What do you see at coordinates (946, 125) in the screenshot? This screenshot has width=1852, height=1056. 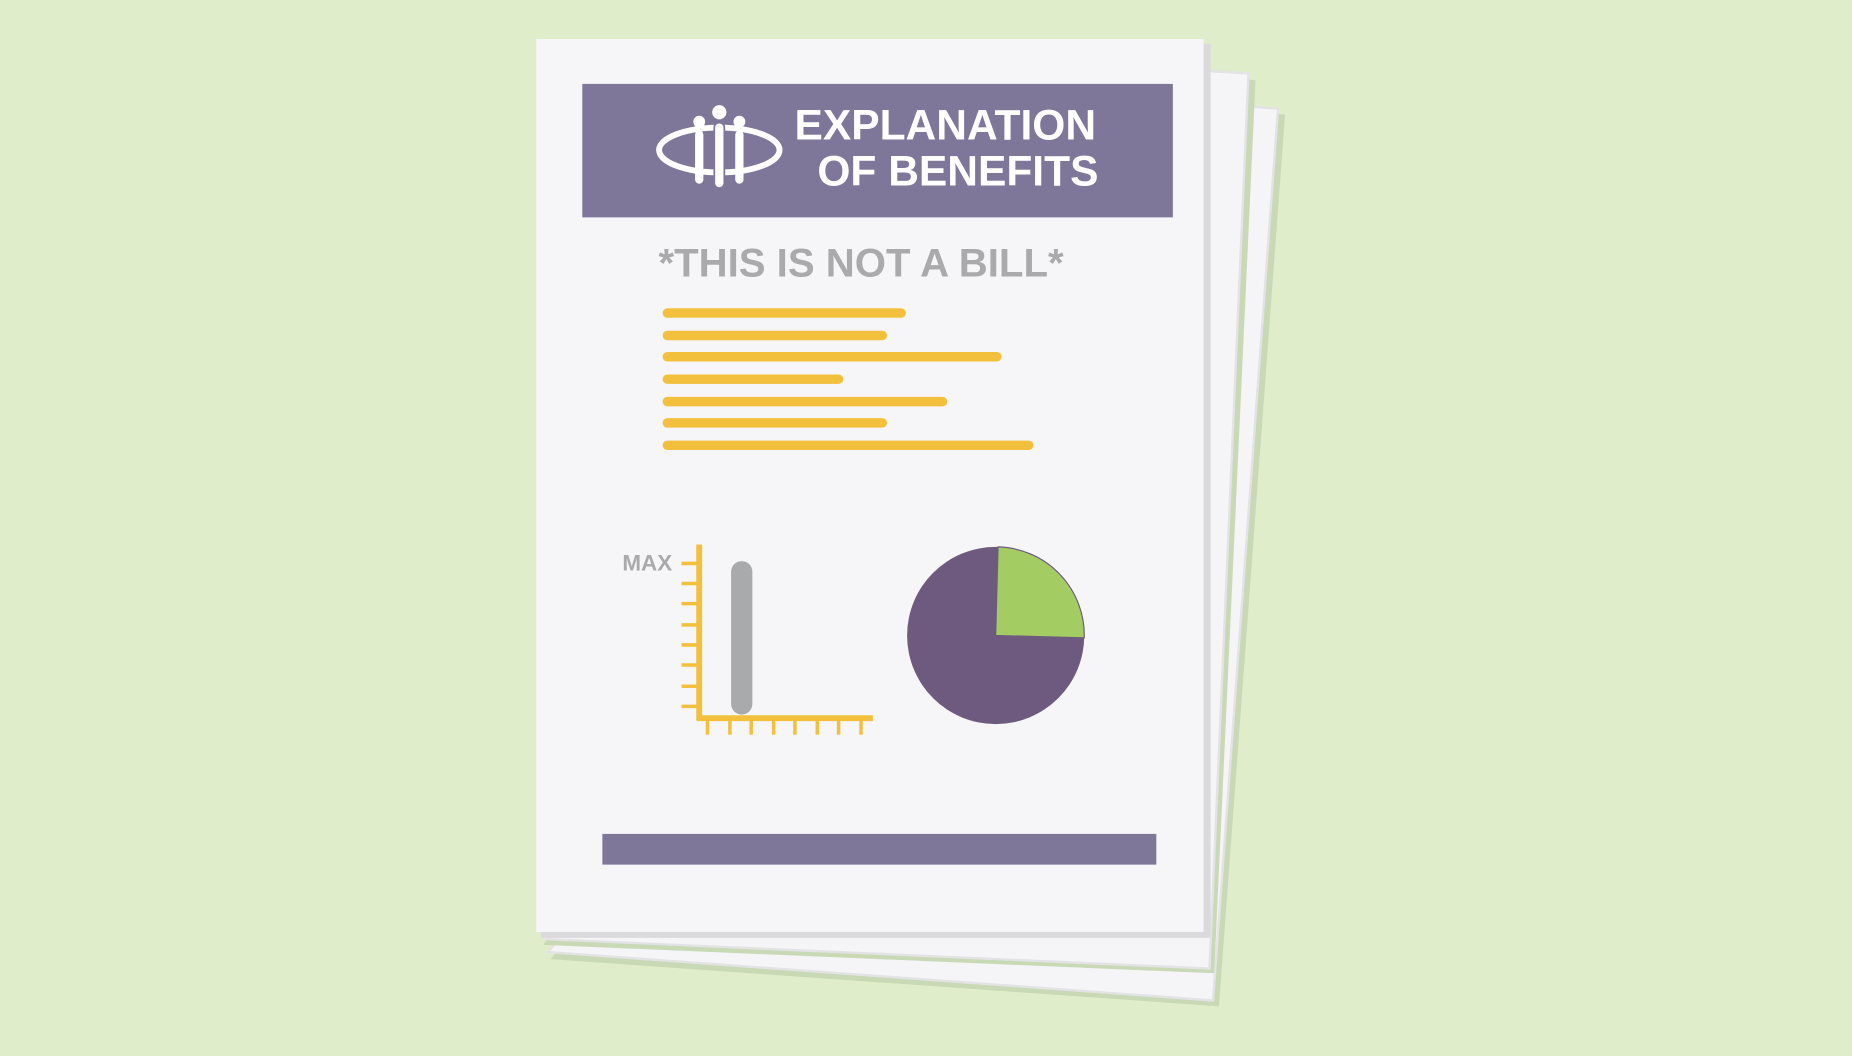 I see `header-title: EXPLANATION` at bounding box center [946, 125].